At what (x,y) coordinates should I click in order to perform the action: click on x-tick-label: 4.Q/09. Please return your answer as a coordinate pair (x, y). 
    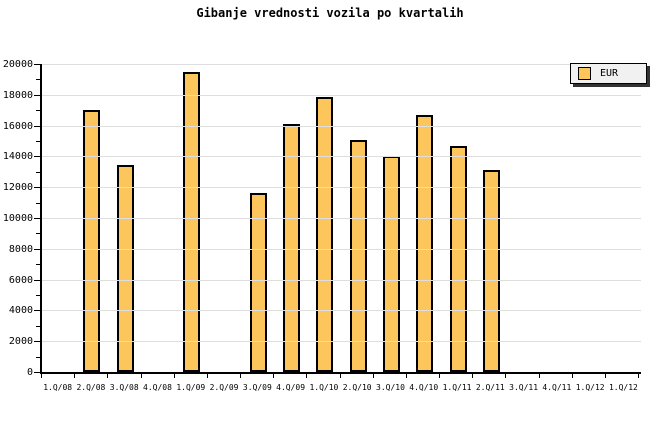
    Looking at the image, I should click on (291, 387).